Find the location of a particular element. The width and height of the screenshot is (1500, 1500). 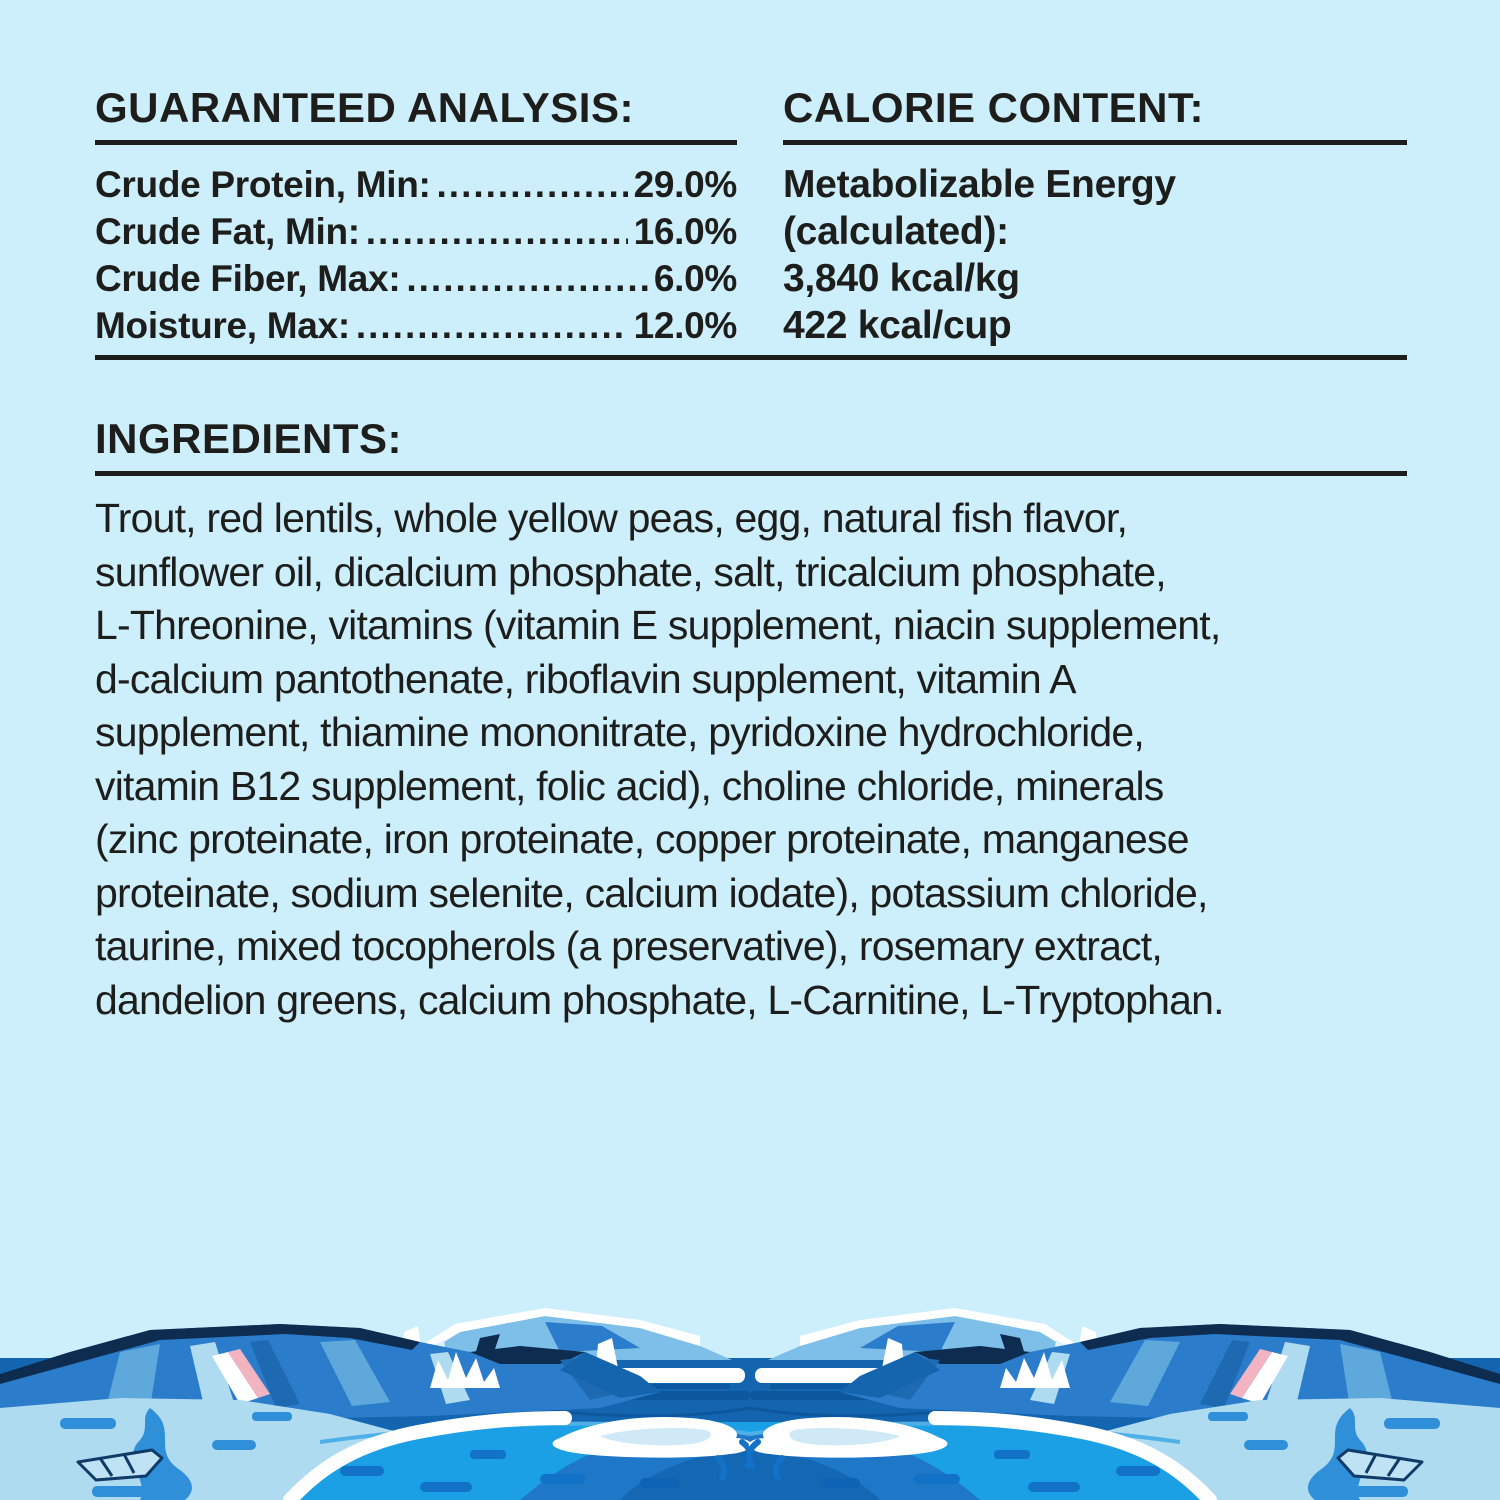

calorie-content-heading: CALORIE CONTENT: is located at coordinates (1095, 115).